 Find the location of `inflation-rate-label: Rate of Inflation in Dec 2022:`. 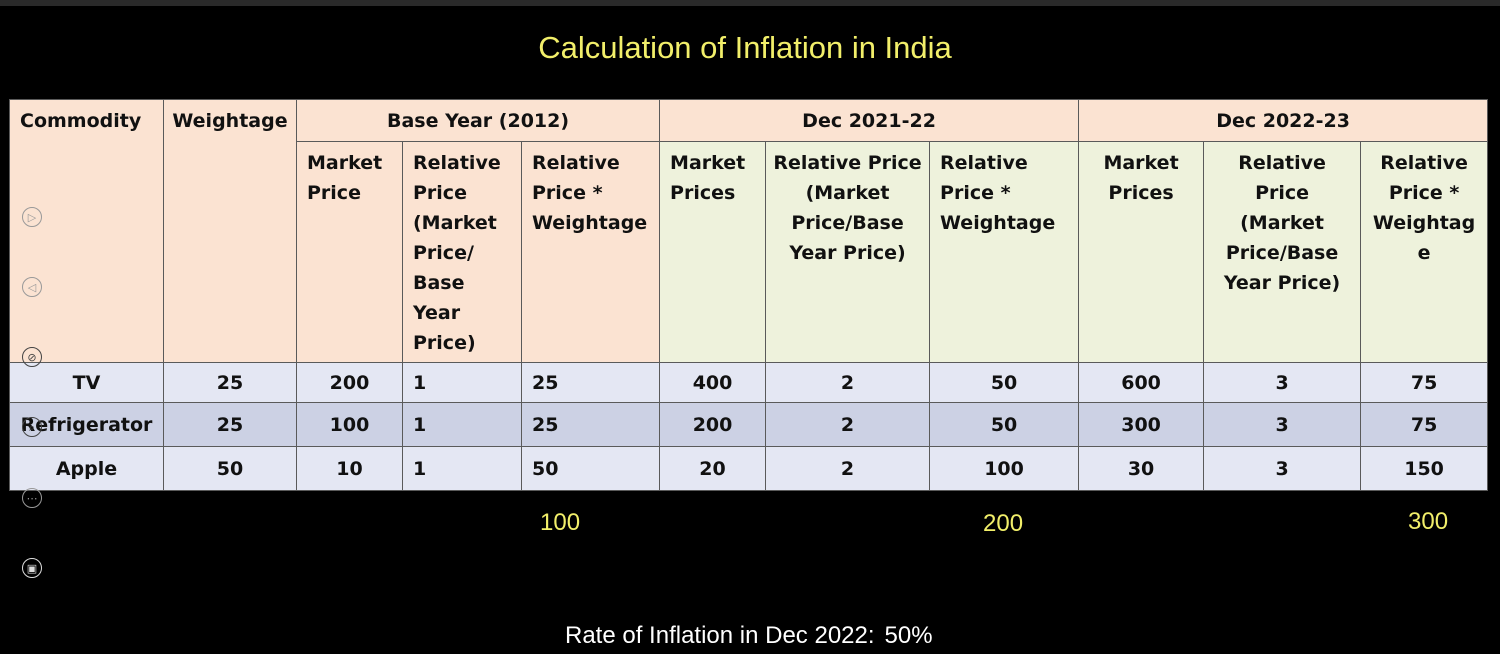

inflation-rate-label: Rate of Inflation in Dec 2022: is located at coordinates (720, 635).